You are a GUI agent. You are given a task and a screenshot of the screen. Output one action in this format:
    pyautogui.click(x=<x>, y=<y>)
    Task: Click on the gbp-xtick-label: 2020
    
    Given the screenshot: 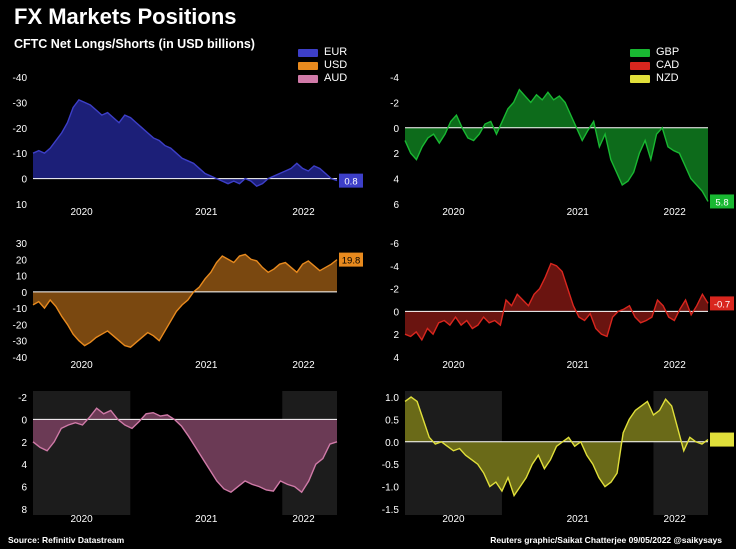 What is the action you would take?
    pyautogui.click(x=453, y=212)
    